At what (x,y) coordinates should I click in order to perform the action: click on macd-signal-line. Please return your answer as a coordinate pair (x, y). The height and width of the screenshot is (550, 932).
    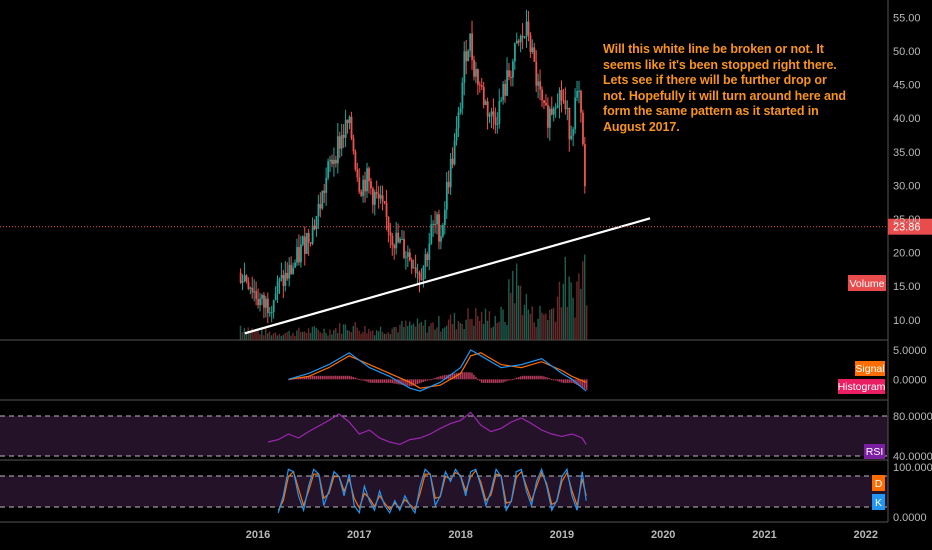
    Looking at the image, I should click on (437, 370).